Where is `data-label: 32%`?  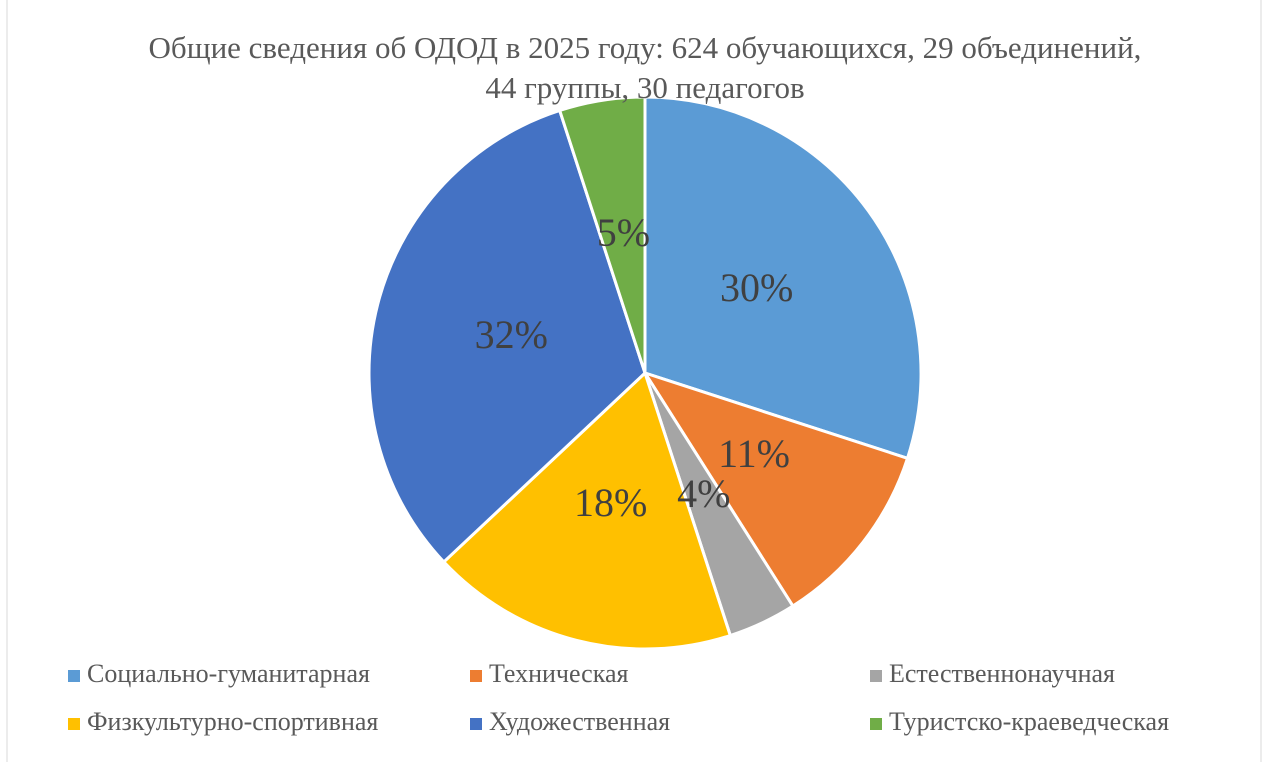 data-label: 32% is located at coordinates (511, 334).